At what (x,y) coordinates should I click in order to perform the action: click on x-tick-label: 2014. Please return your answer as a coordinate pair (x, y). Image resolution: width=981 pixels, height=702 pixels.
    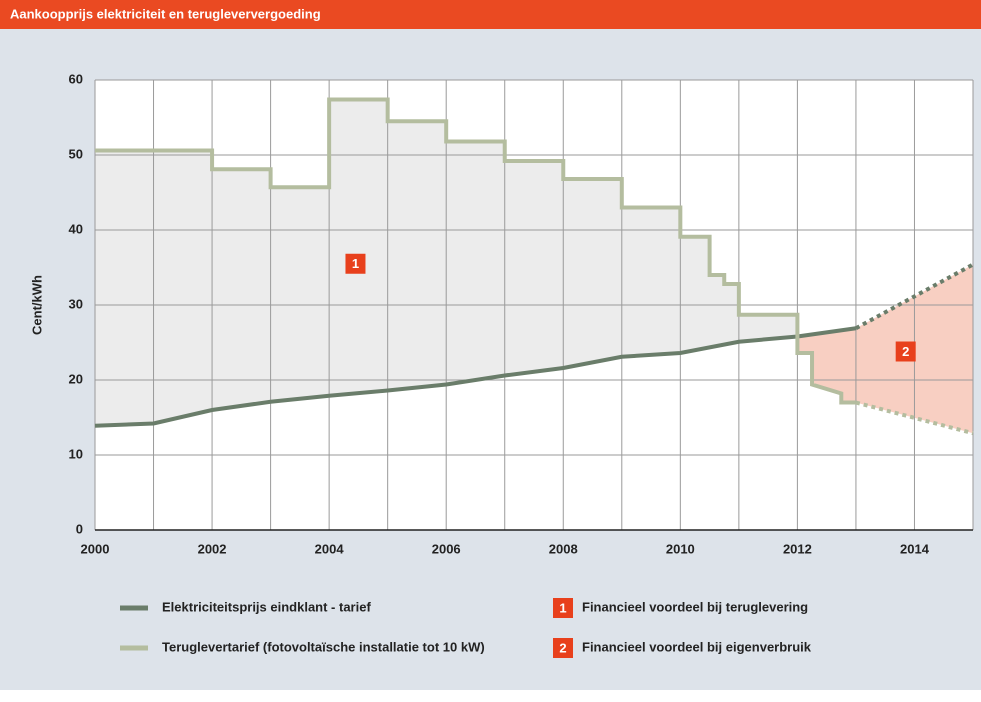
    Looking at the image, I should click on (915, 548).